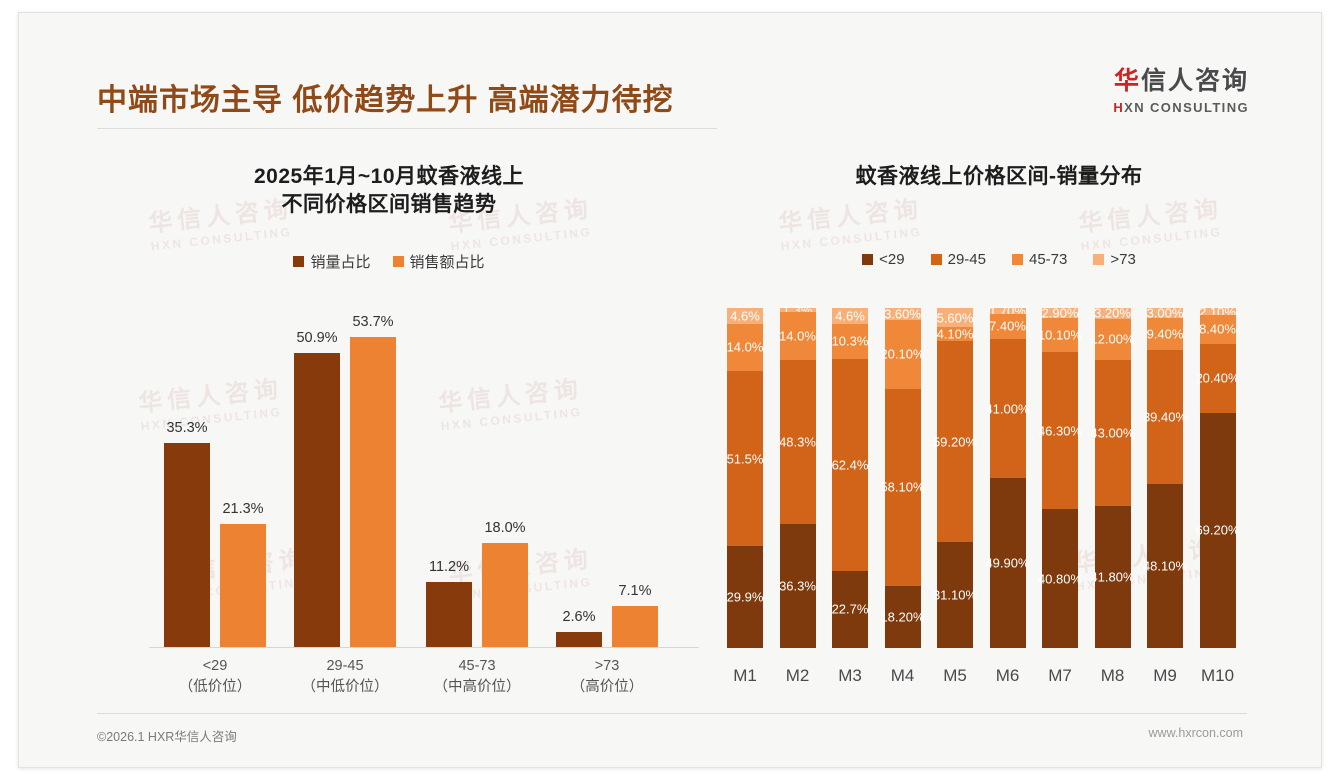  What do you see at coordinates (243, 509) in the screenshot?
I see `bar-value-label: 21.3%` at bounding box center [243, 509].